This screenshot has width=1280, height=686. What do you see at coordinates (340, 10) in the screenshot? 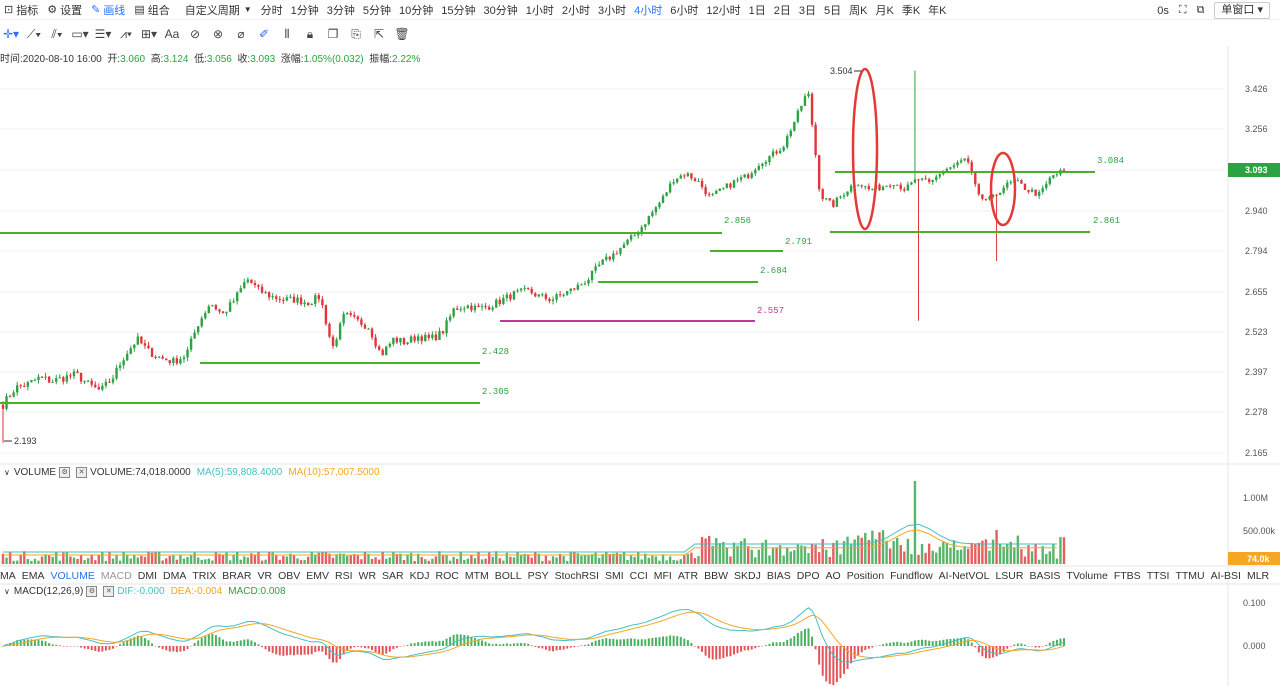
I see `period-2: 3分钟` at bounding box center [340, 10].